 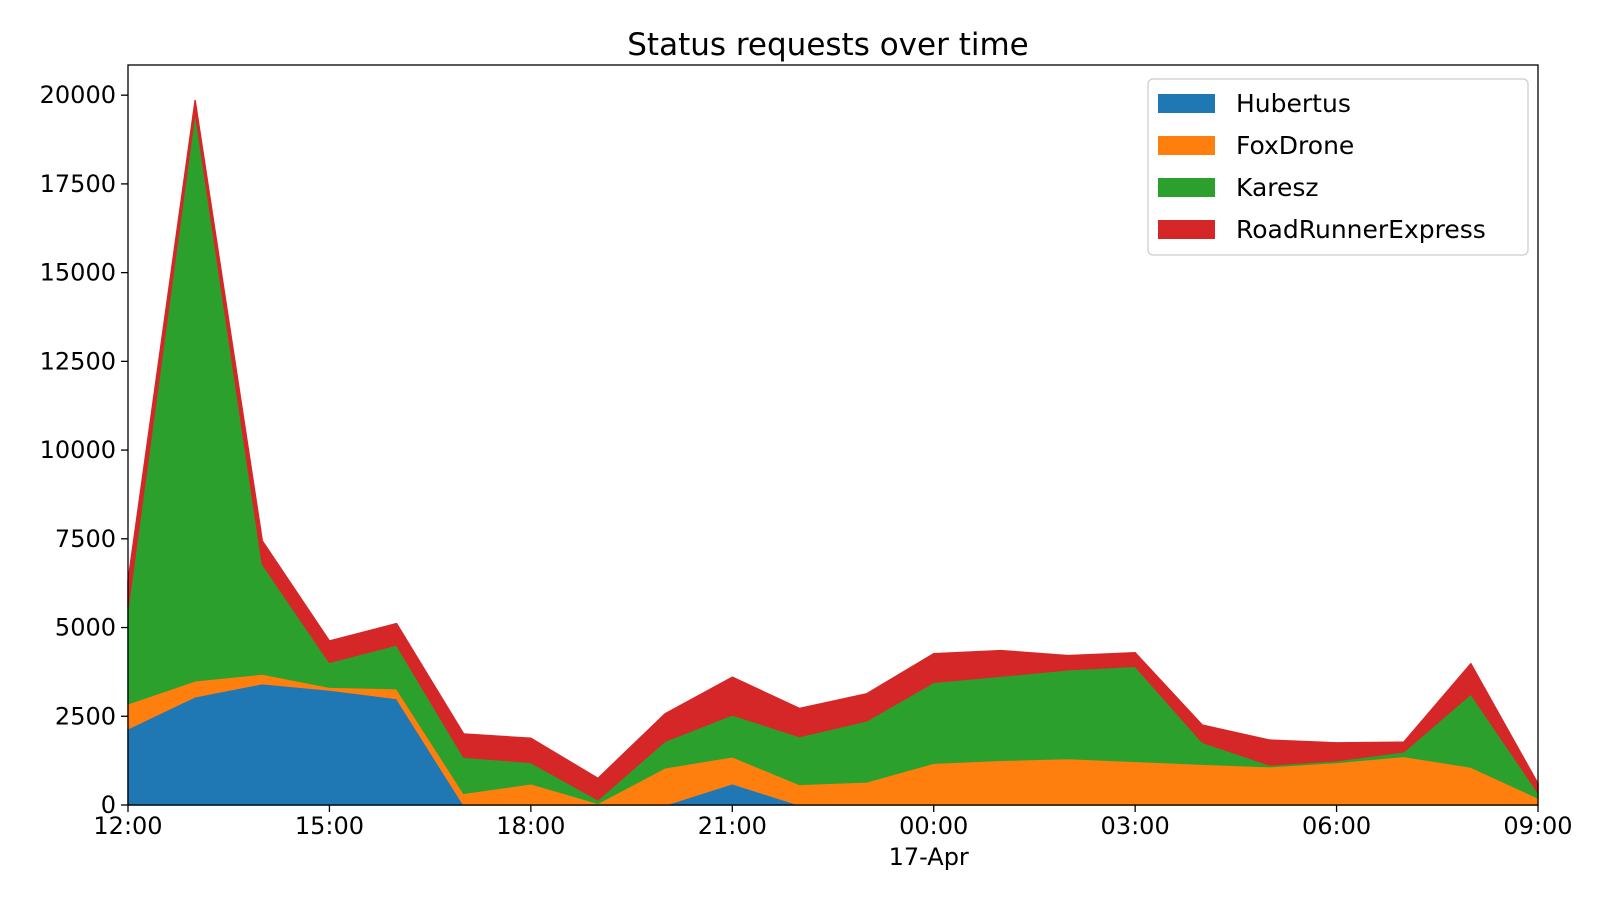 What do you see at coordinates (108, 805) in the screenshot?
I see `y-tick-label: 0` at bounding box center [108, 805].